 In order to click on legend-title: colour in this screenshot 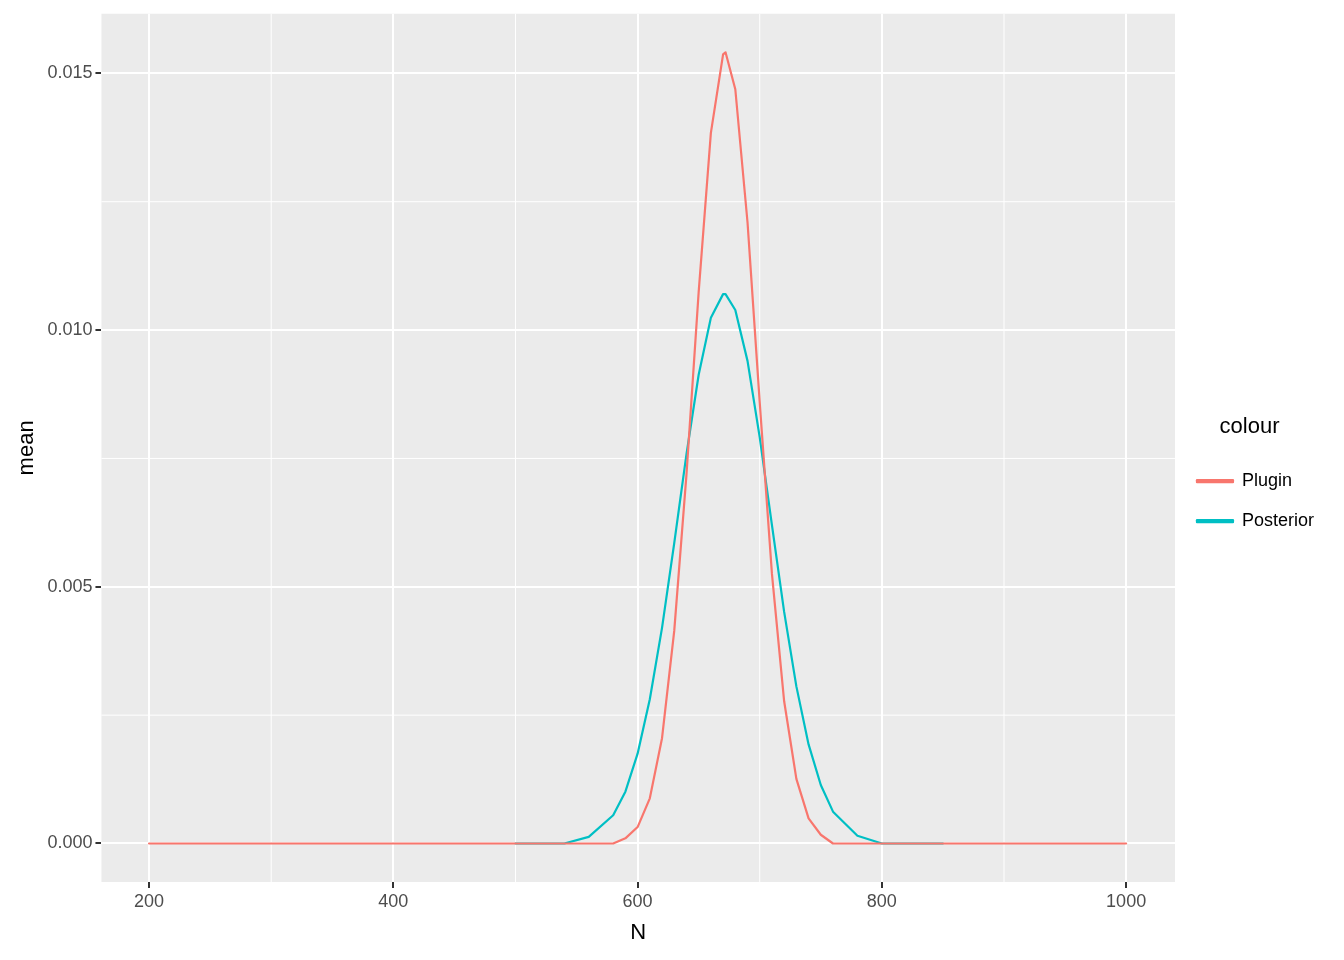, I will do `click(1249, 425)`.